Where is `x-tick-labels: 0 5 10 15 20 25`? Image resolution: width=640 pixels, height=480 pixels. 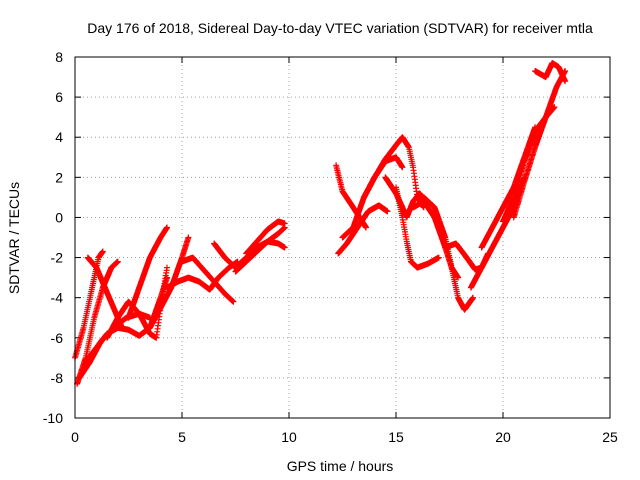 x-tick-labels: 0 5 10 15 20 25 is located at coordinates (344, 437).